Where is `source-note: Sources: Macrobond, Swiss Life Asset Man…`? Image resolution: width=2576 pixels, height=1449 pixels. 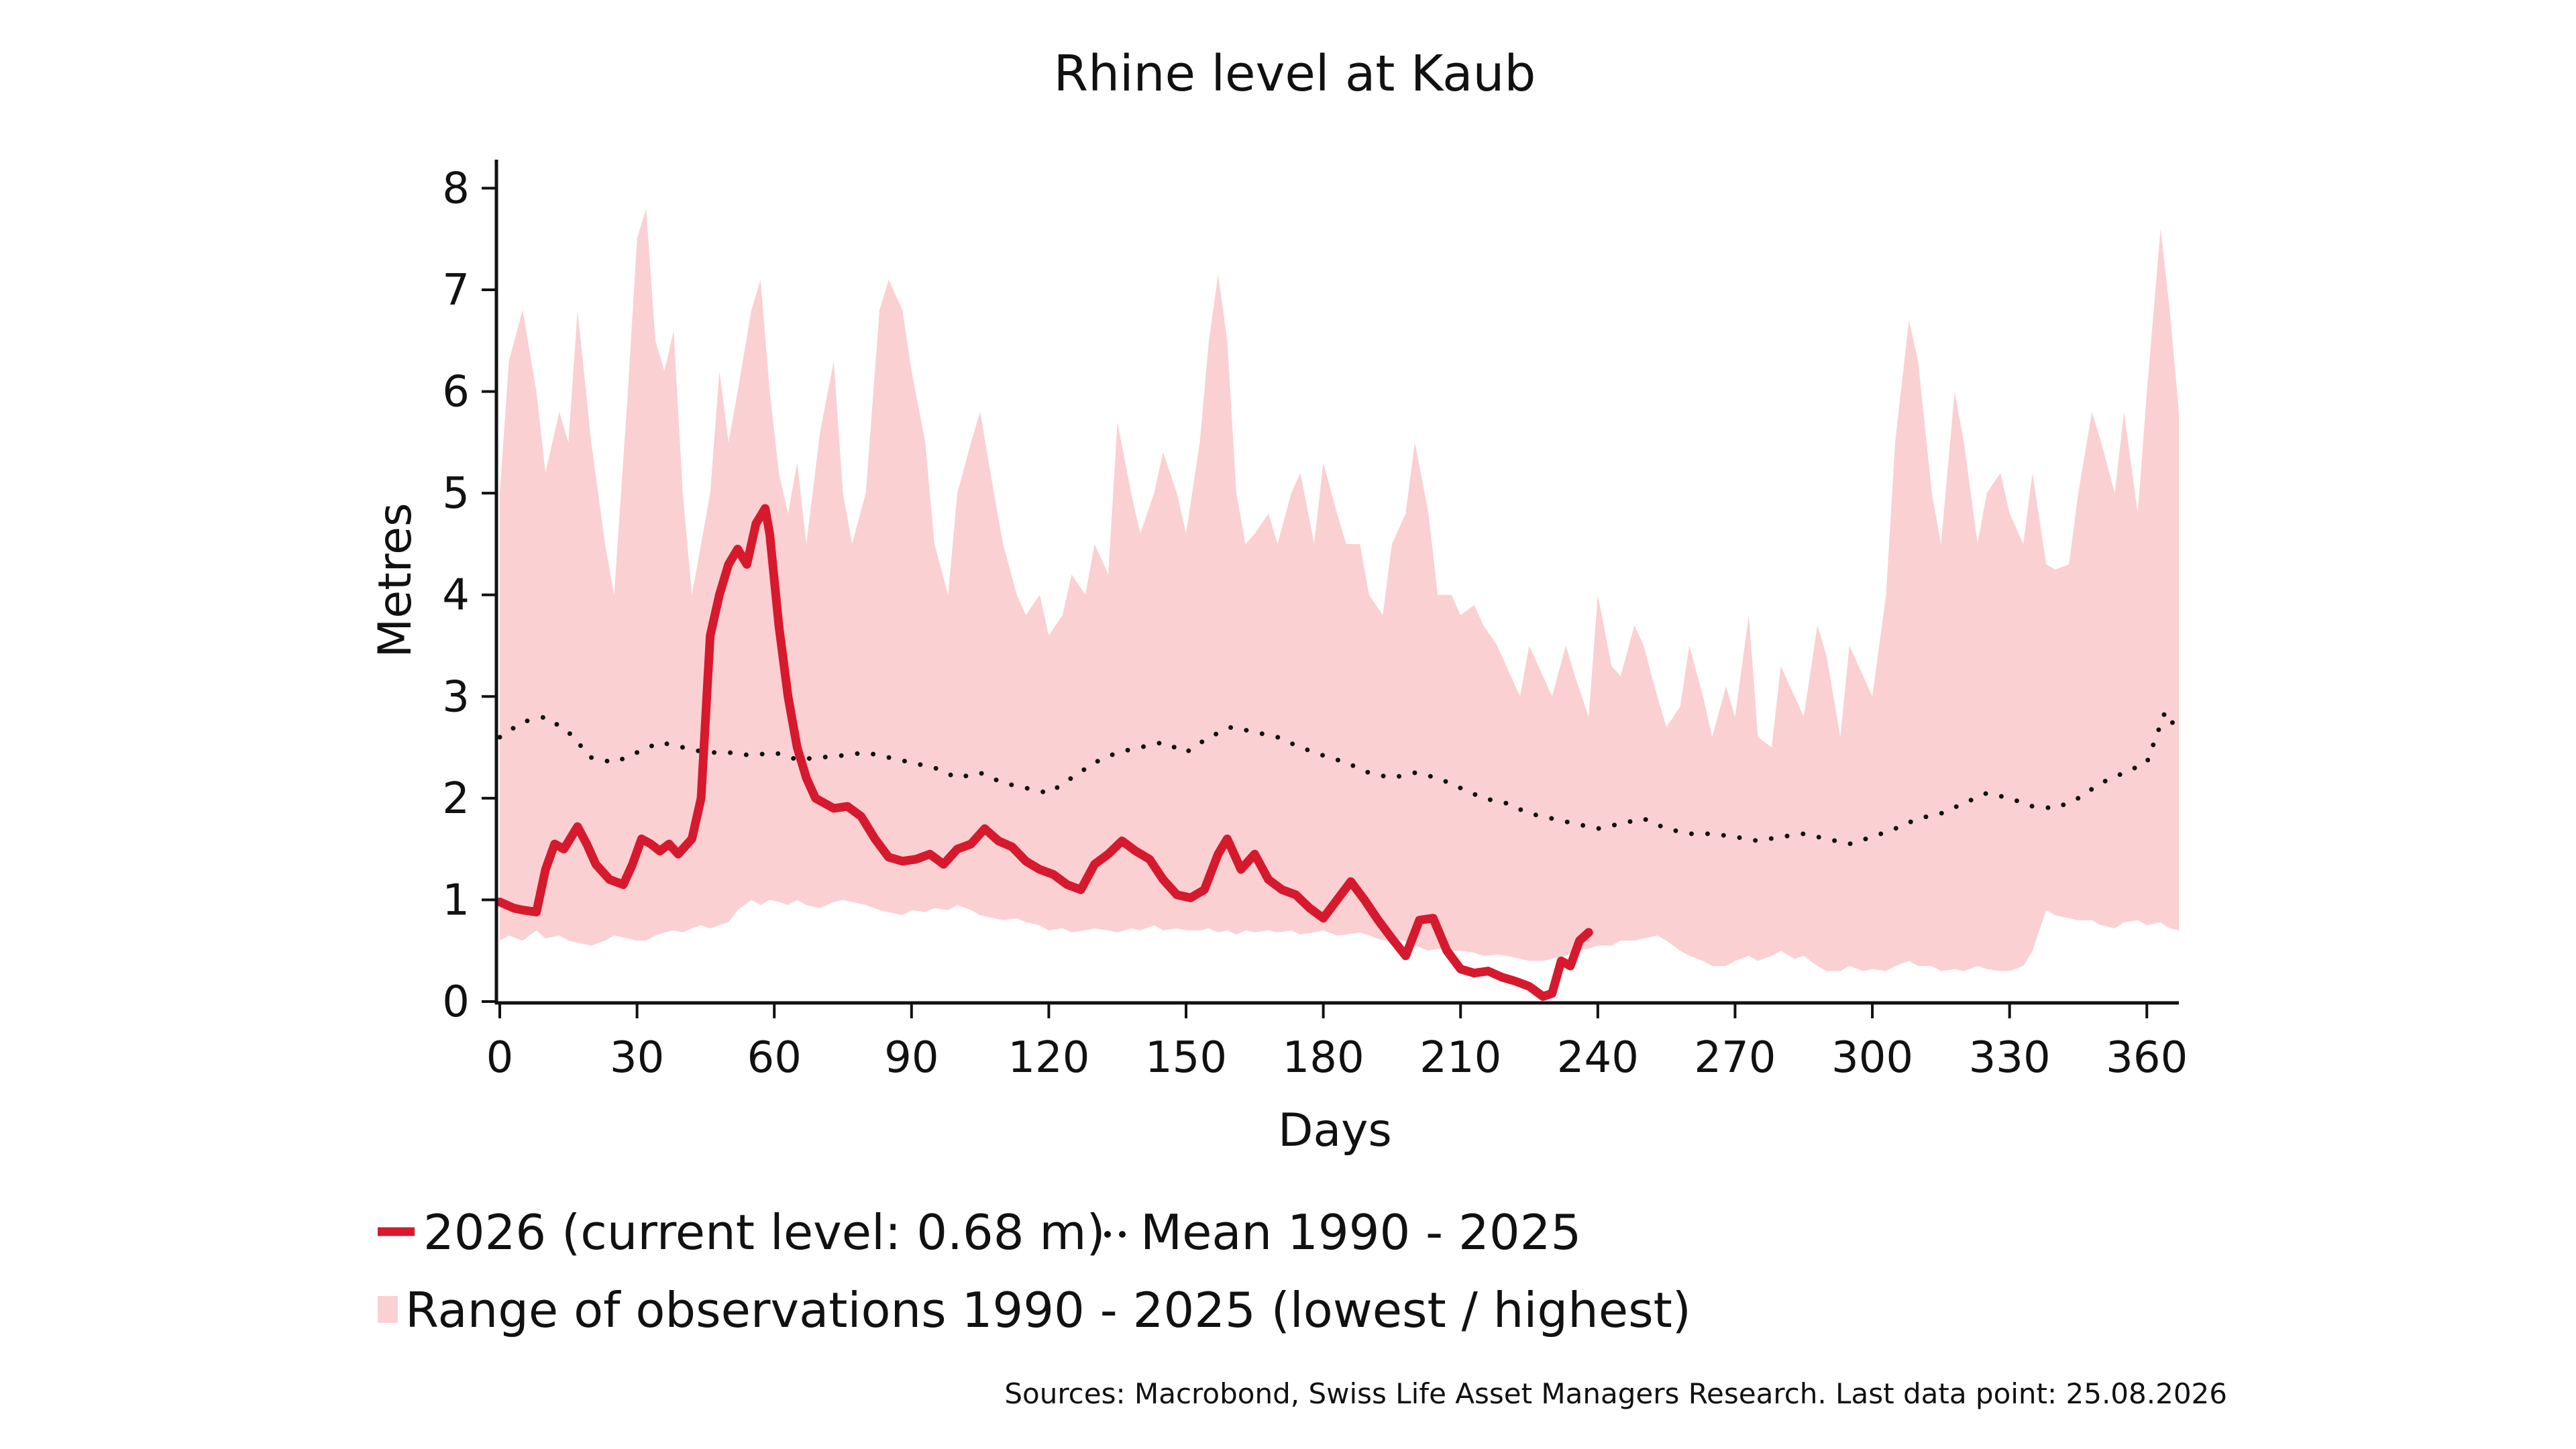 source-note: Sources: Macrobond, Swiss Life Asset Man… is located at coordinates (1615, 1393).